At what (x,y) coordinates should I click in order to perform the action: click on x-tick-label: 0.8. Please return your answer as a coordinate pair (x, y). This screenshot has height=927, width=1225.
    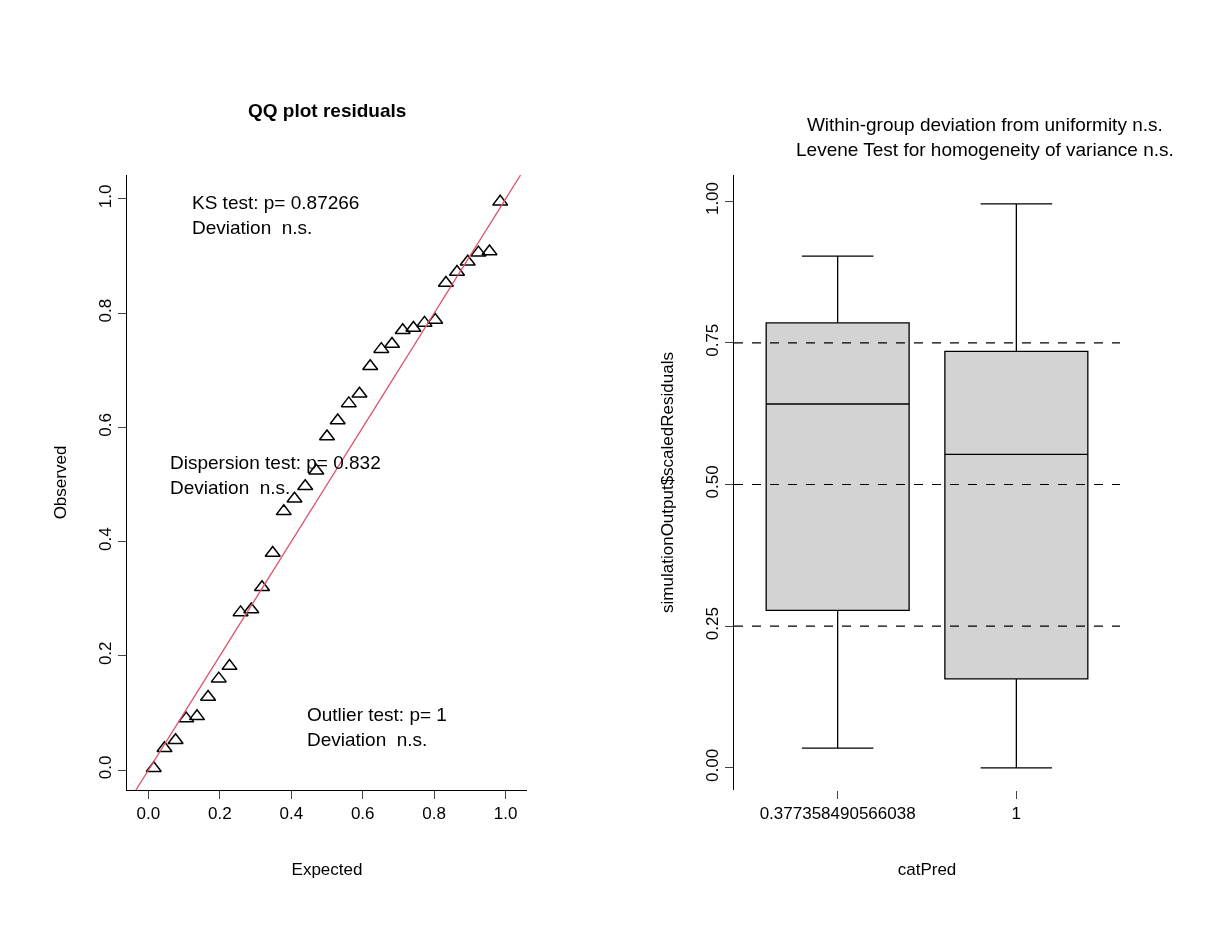
    Looking at the image, I should click on (434, 814).